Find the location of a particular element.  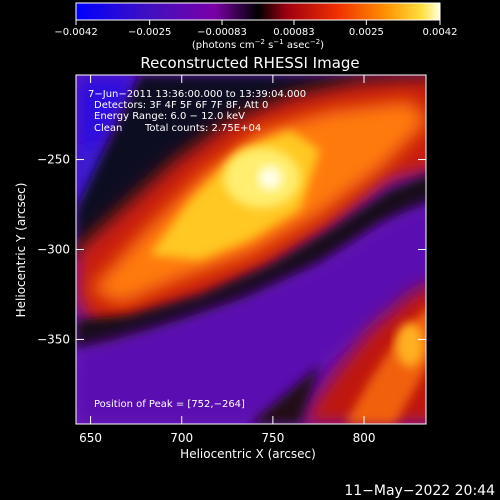

chart-title: Reconstructed RHESSI Image is located at coordinates (249, 63).